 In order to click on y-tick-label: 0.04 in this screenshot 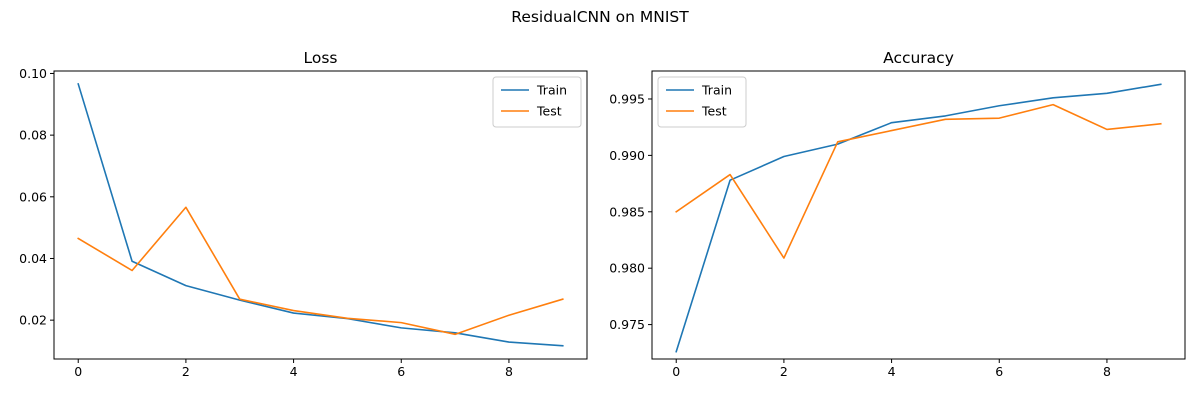, I will do `click(33, 258)`.